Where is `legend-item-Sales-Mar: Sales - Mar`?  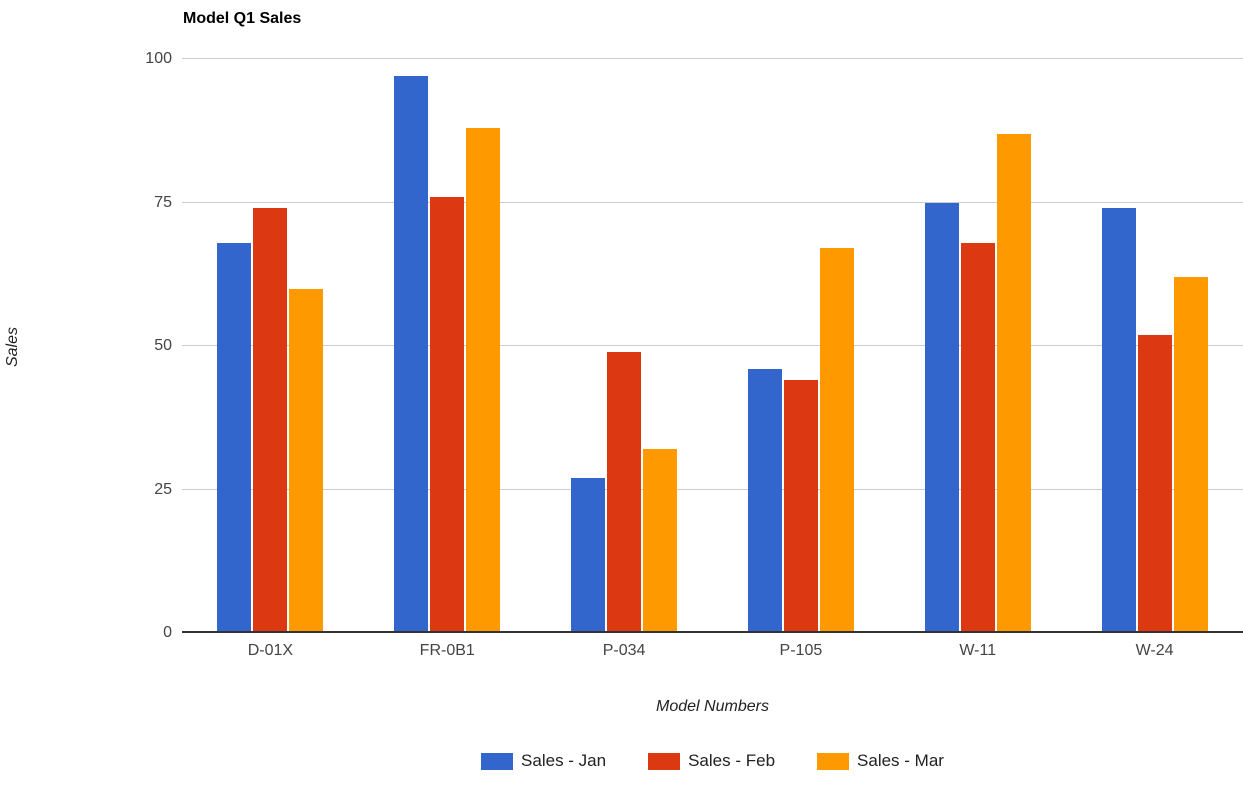
legend-item-Sales-Mar: Sales - Mar is located at coordinates (880, 761).